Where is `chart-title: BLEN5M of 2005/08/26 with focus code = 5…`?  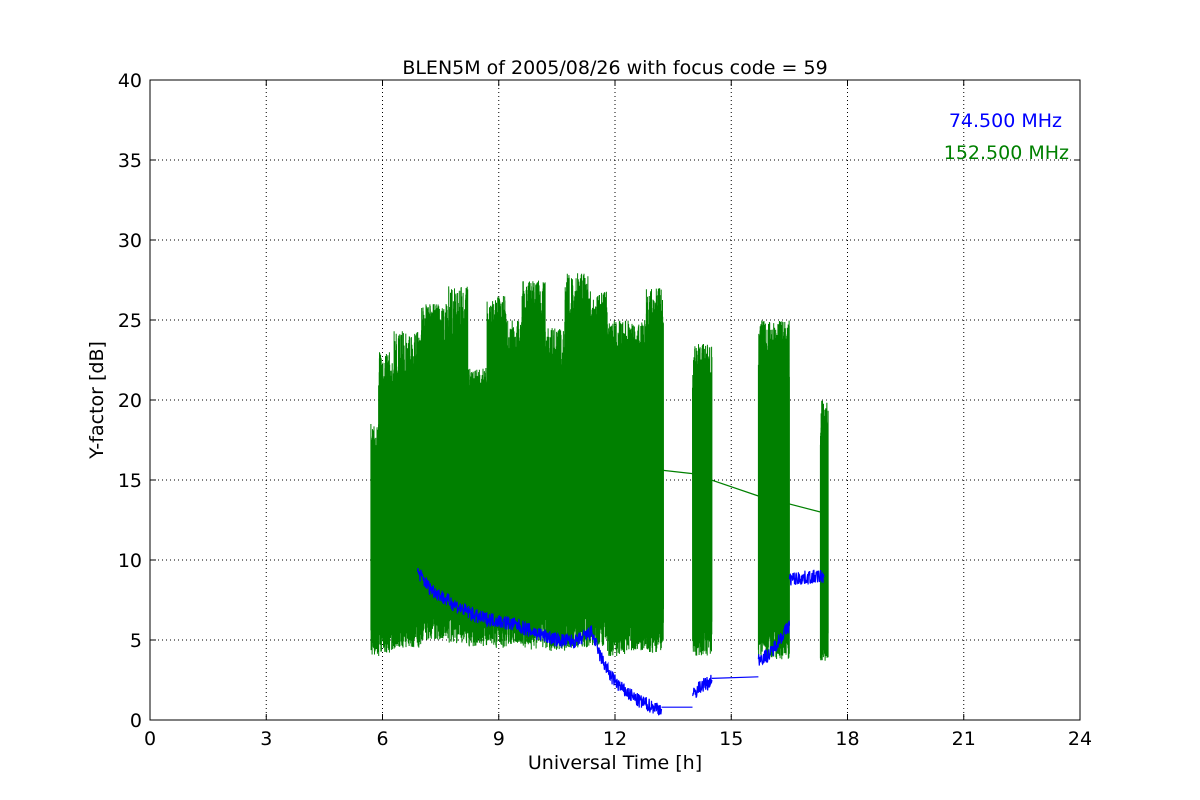
chart-title: BLEN5M of 2005/08/26 with focus code = 5… is located at coordinates (614, 68).